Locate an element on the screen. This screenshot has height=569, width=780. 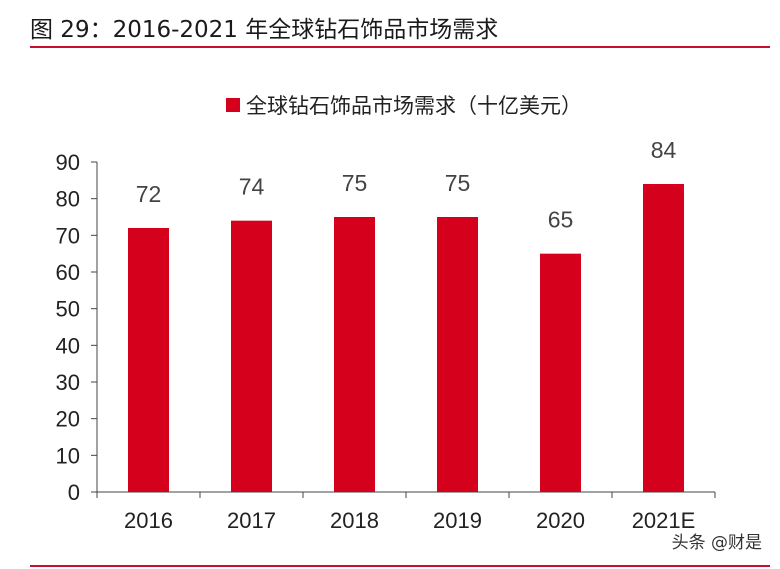
bar-2021E is located at coordinates (663, 338).